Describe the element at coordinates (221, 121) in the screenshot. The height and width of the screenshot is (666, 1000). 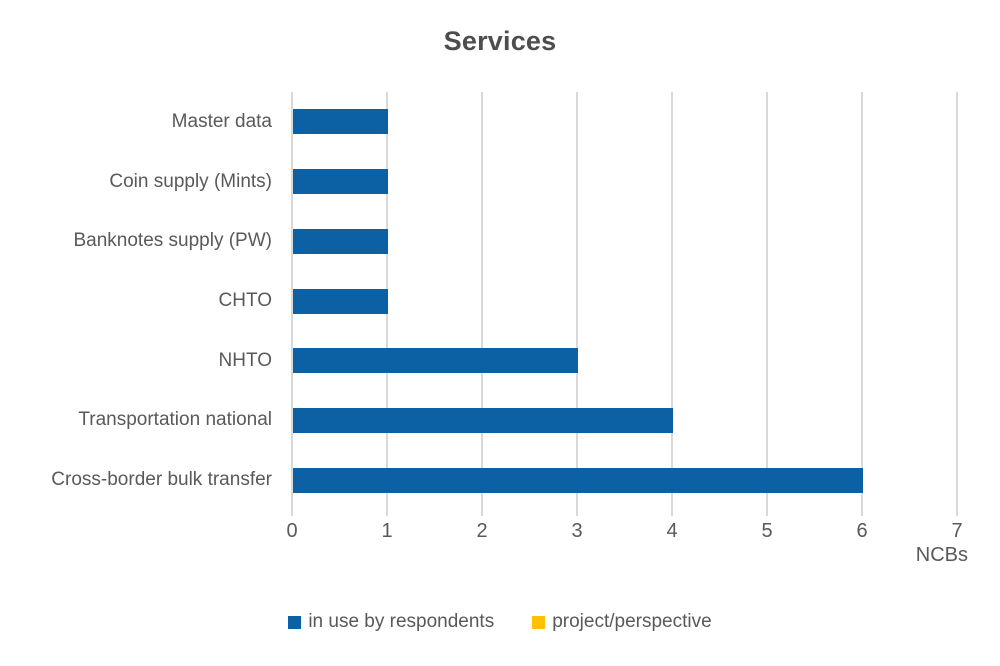
I see `category-label: Master data` at that location.